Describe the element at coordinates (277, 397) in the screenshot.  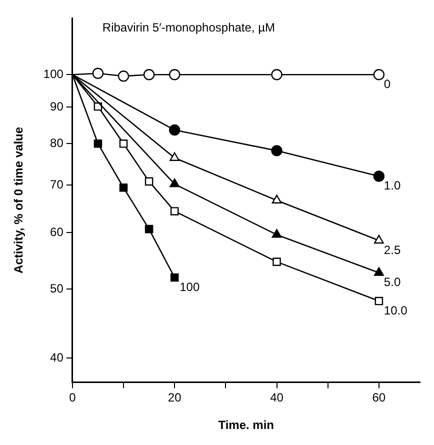
I see `x-tick-label: 40` at that location.